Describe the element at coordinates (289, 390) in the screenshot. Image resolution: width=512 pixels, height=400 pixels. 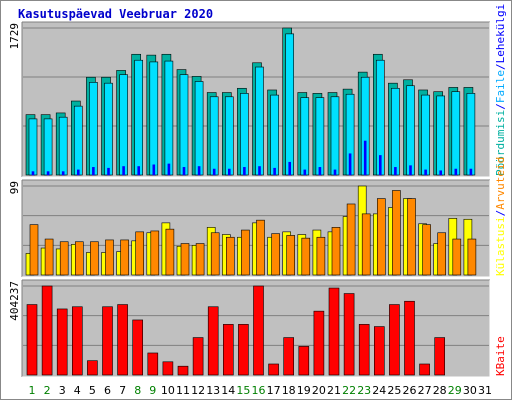
I see `day-label-18: 18` at that location.